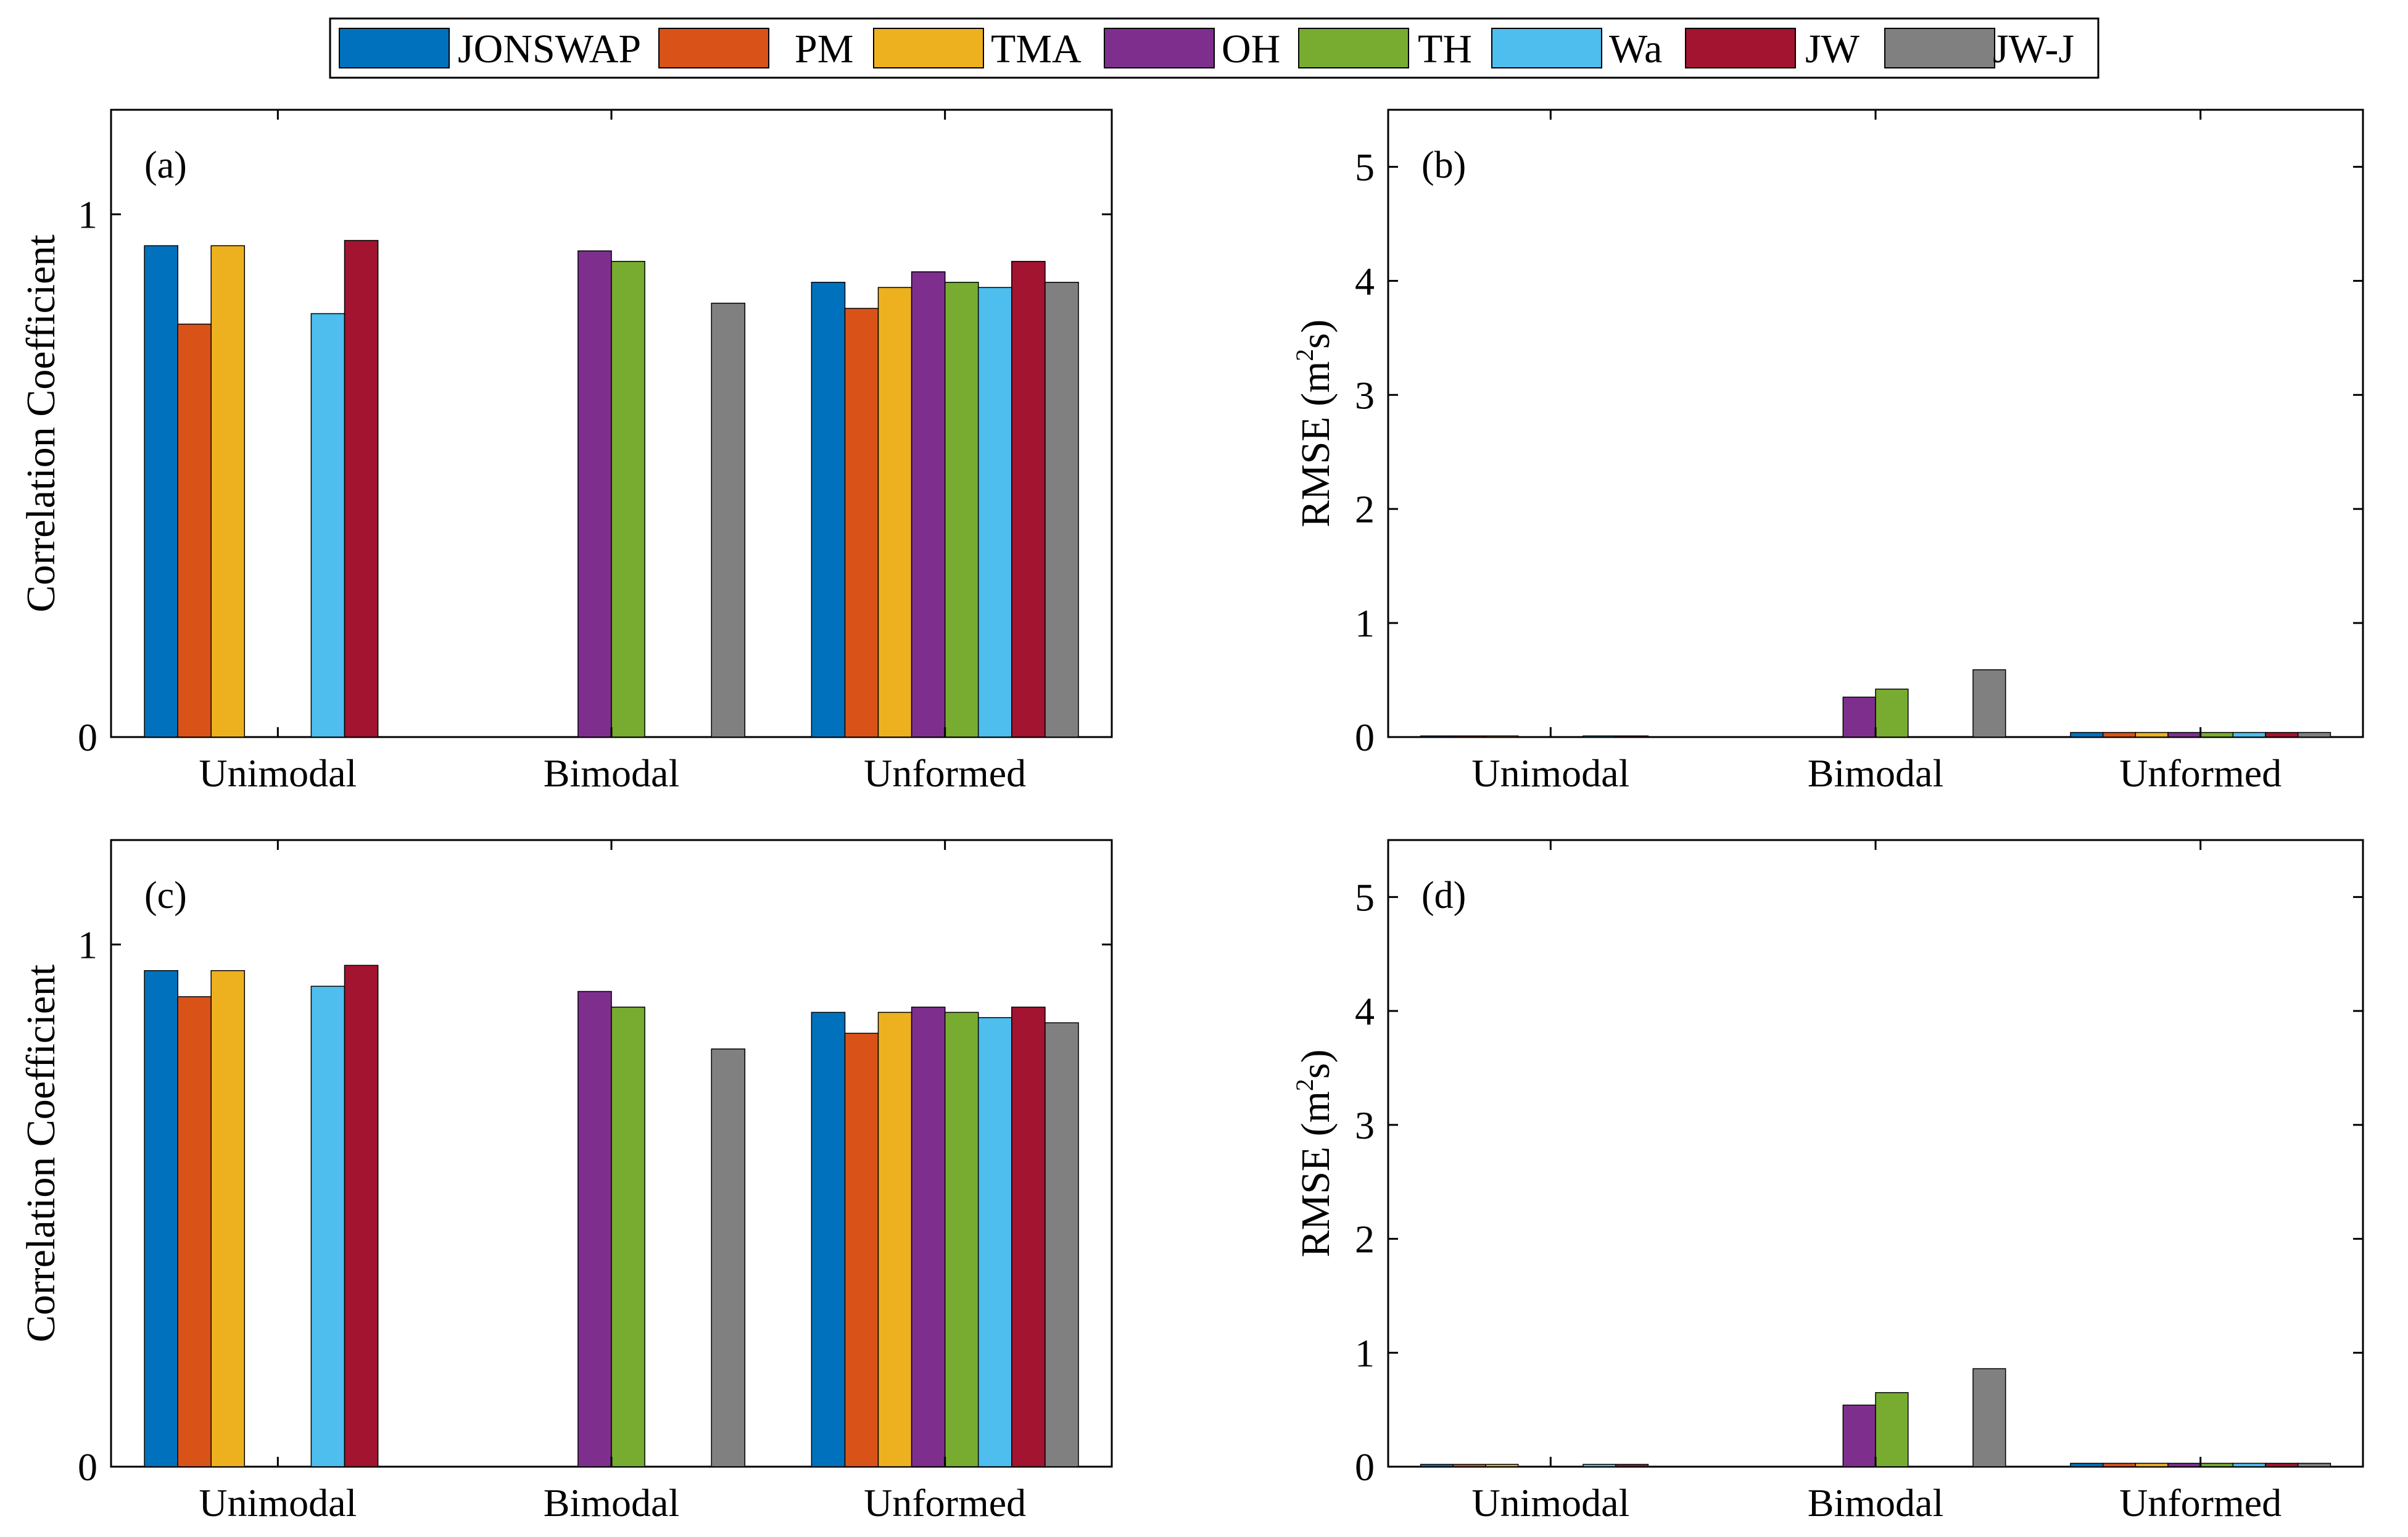 Image resolution: width=2408 pixels, height=1537 pixels. I want to click on y-tick-label: 5, so click(1365, 897).